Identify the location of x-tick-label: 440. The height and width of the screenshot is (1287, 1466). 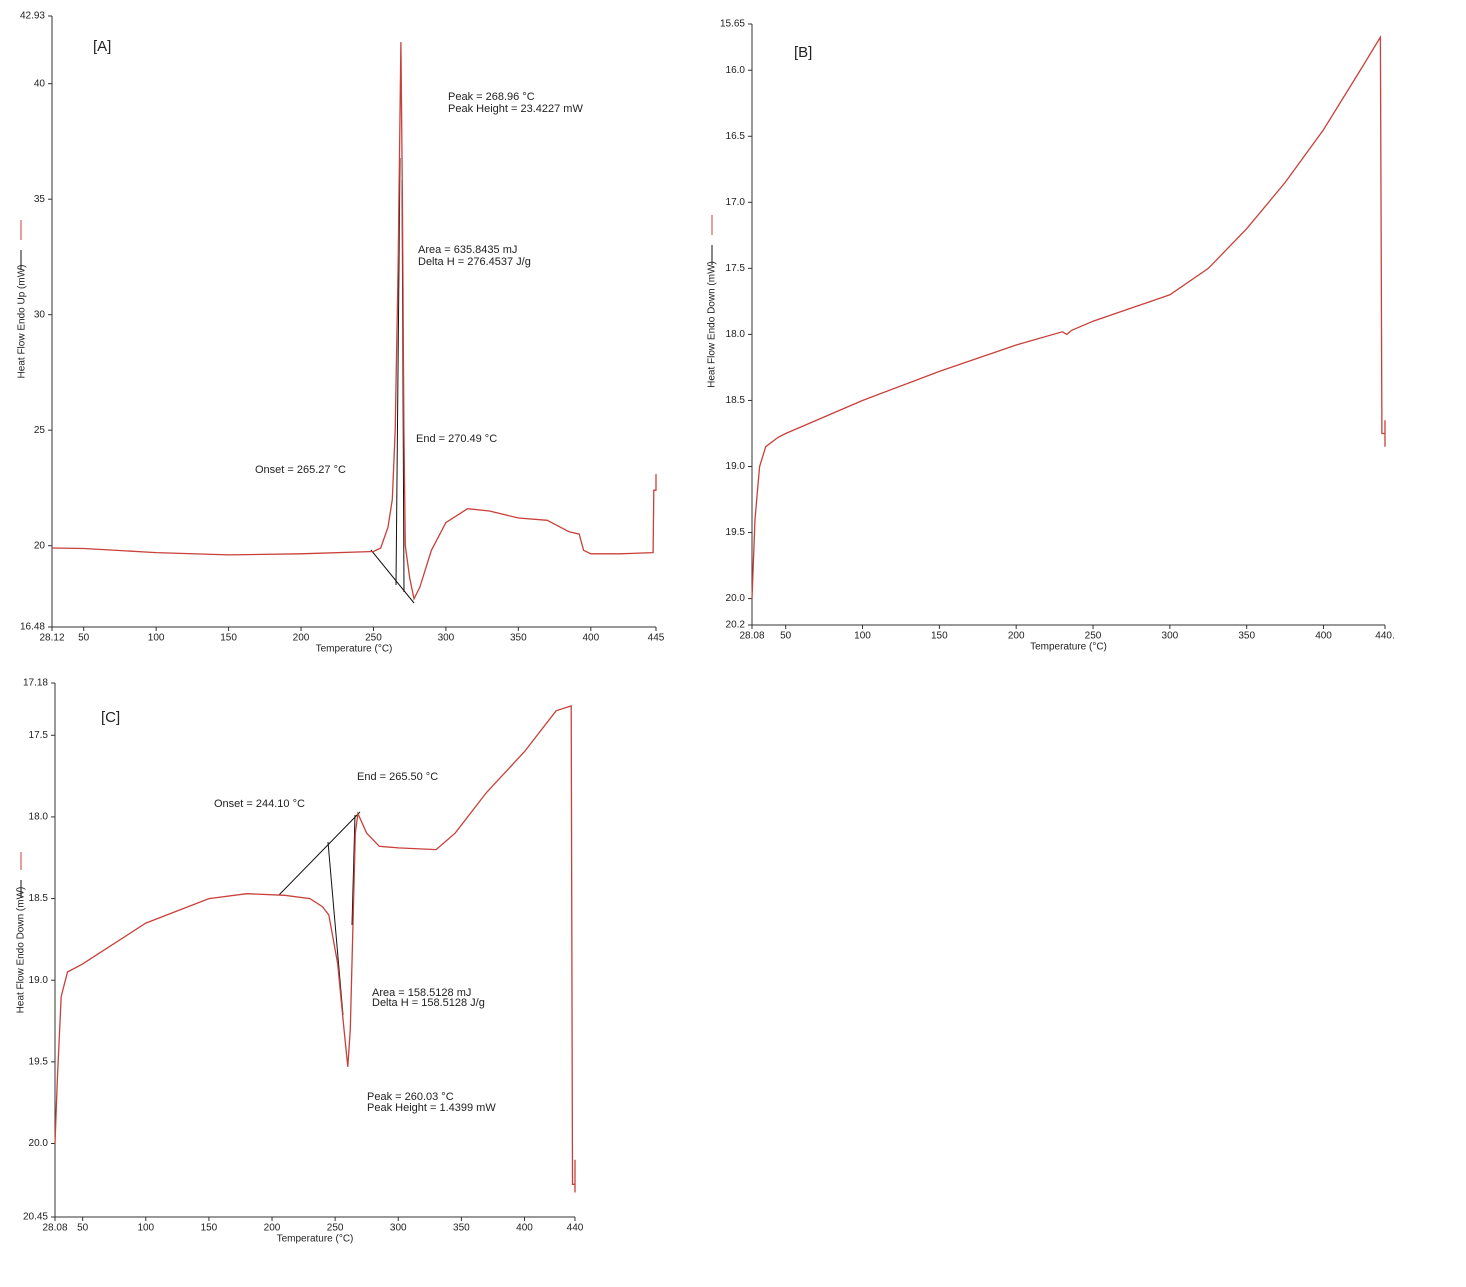
(575, 1228).